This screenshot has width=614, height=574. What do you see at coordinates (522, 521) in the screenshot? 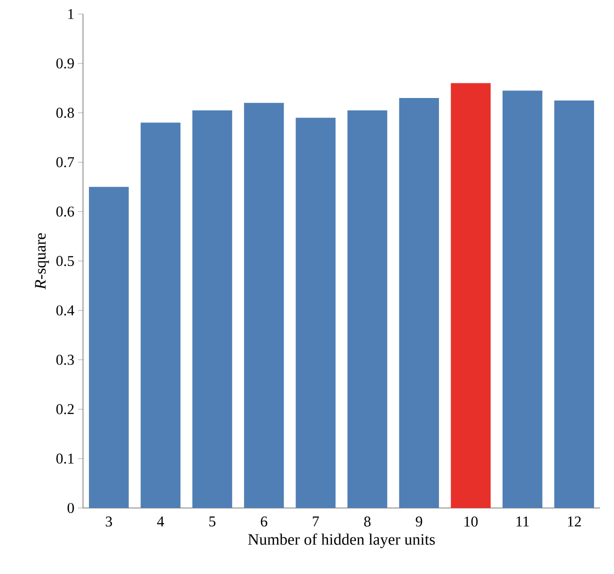
I see `x-tick-label: 11` at bounding box center [522, 521].